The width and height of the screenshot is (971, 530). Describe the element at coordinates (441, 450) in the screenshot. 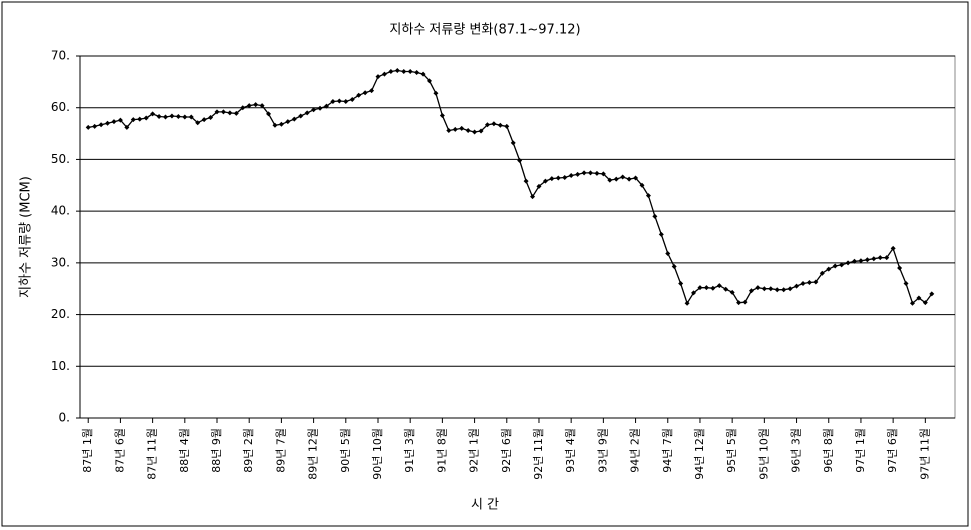

I see `x-tick-label: 91년 8월` at that location.